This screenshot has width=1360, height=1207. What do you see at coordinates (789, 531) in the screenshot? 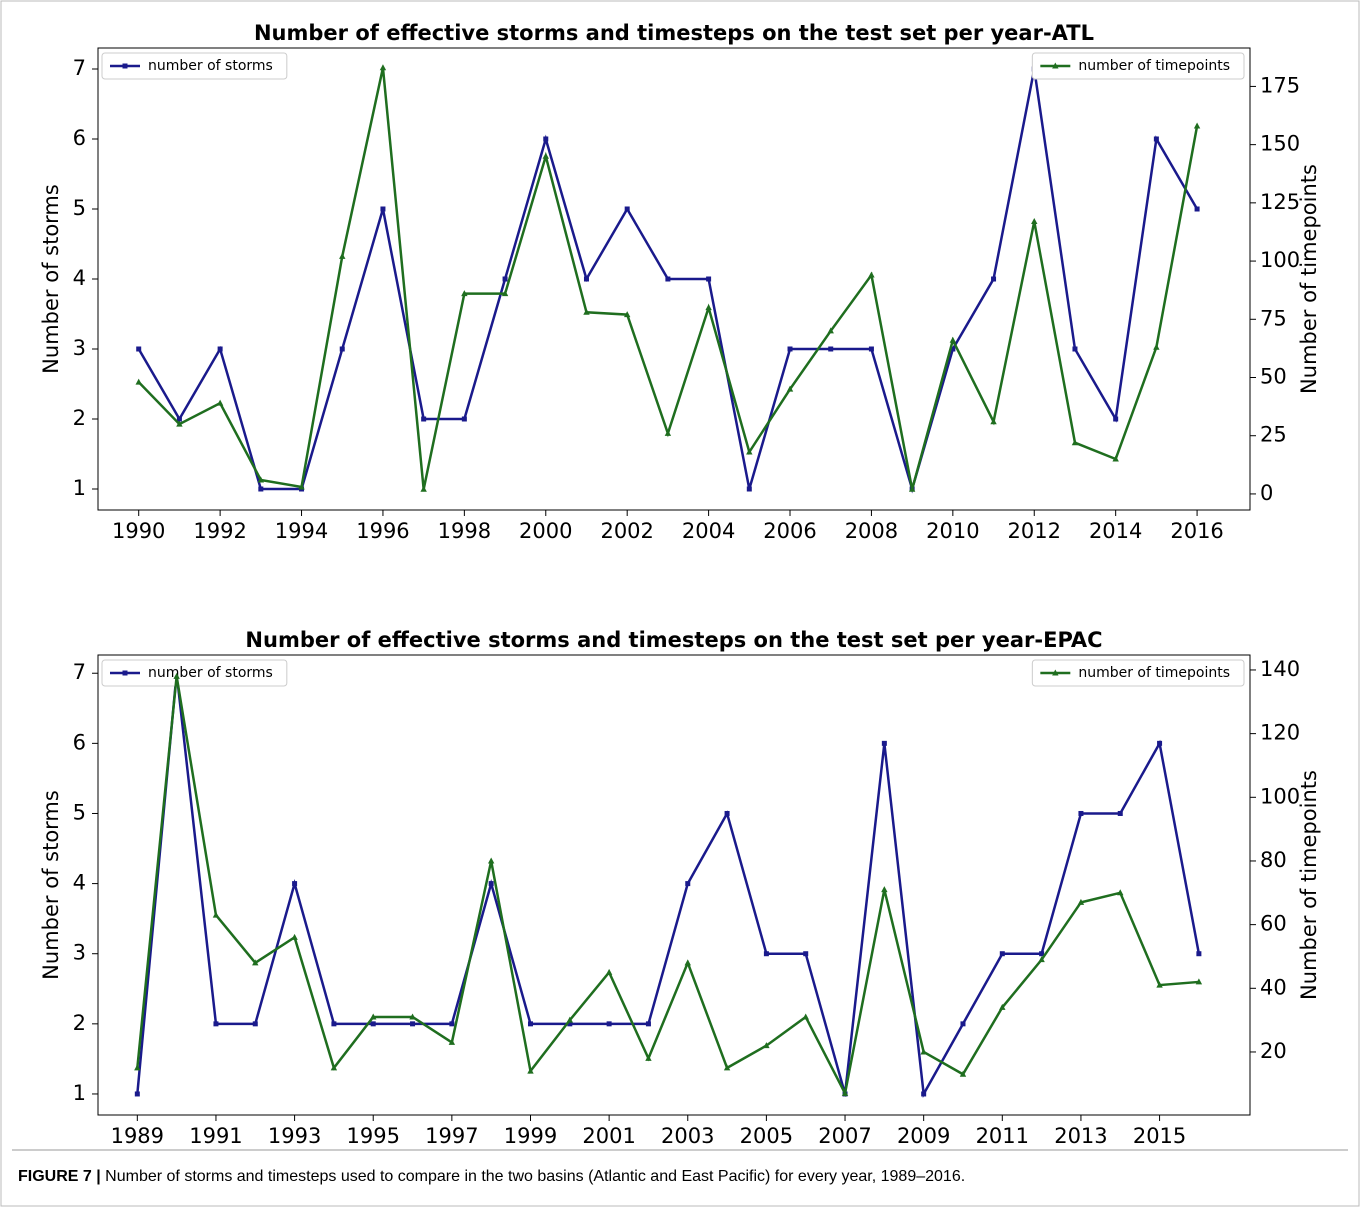
I see `x-tick-label: 2006` at bounding box center [789, 531].